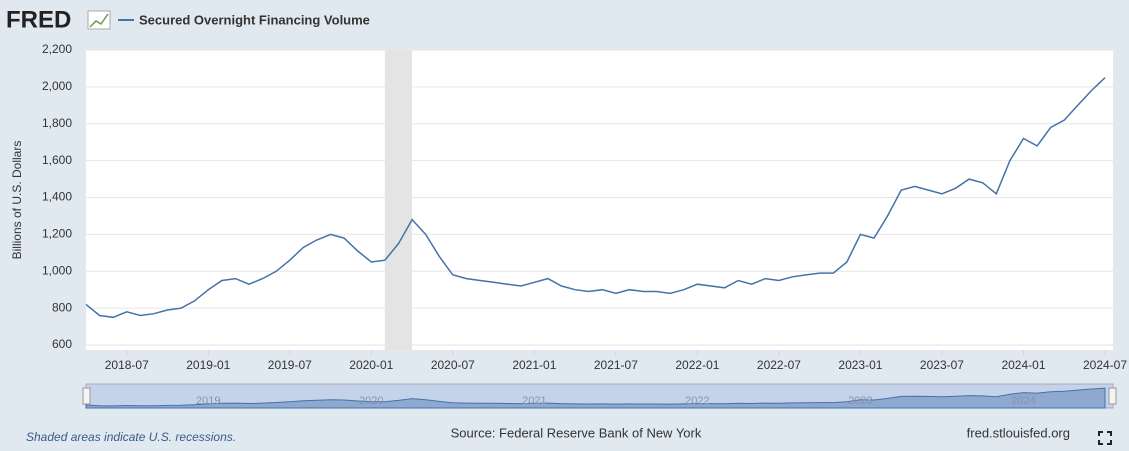  I want to click on navigator-label: 2020, so click(371, 401).